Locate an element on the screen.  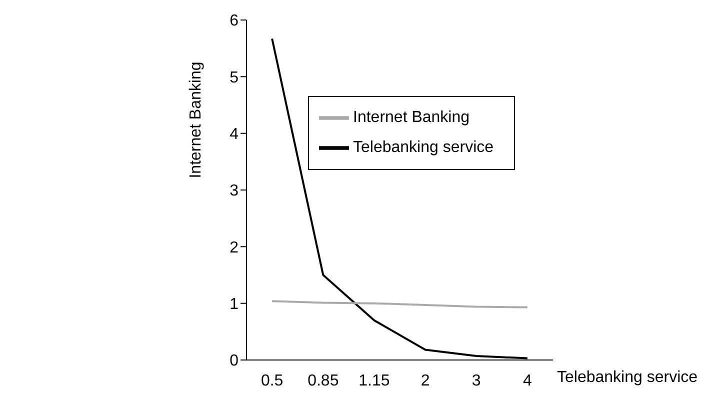
legend-label: Telebanking service is located at coordinates (423, 147).